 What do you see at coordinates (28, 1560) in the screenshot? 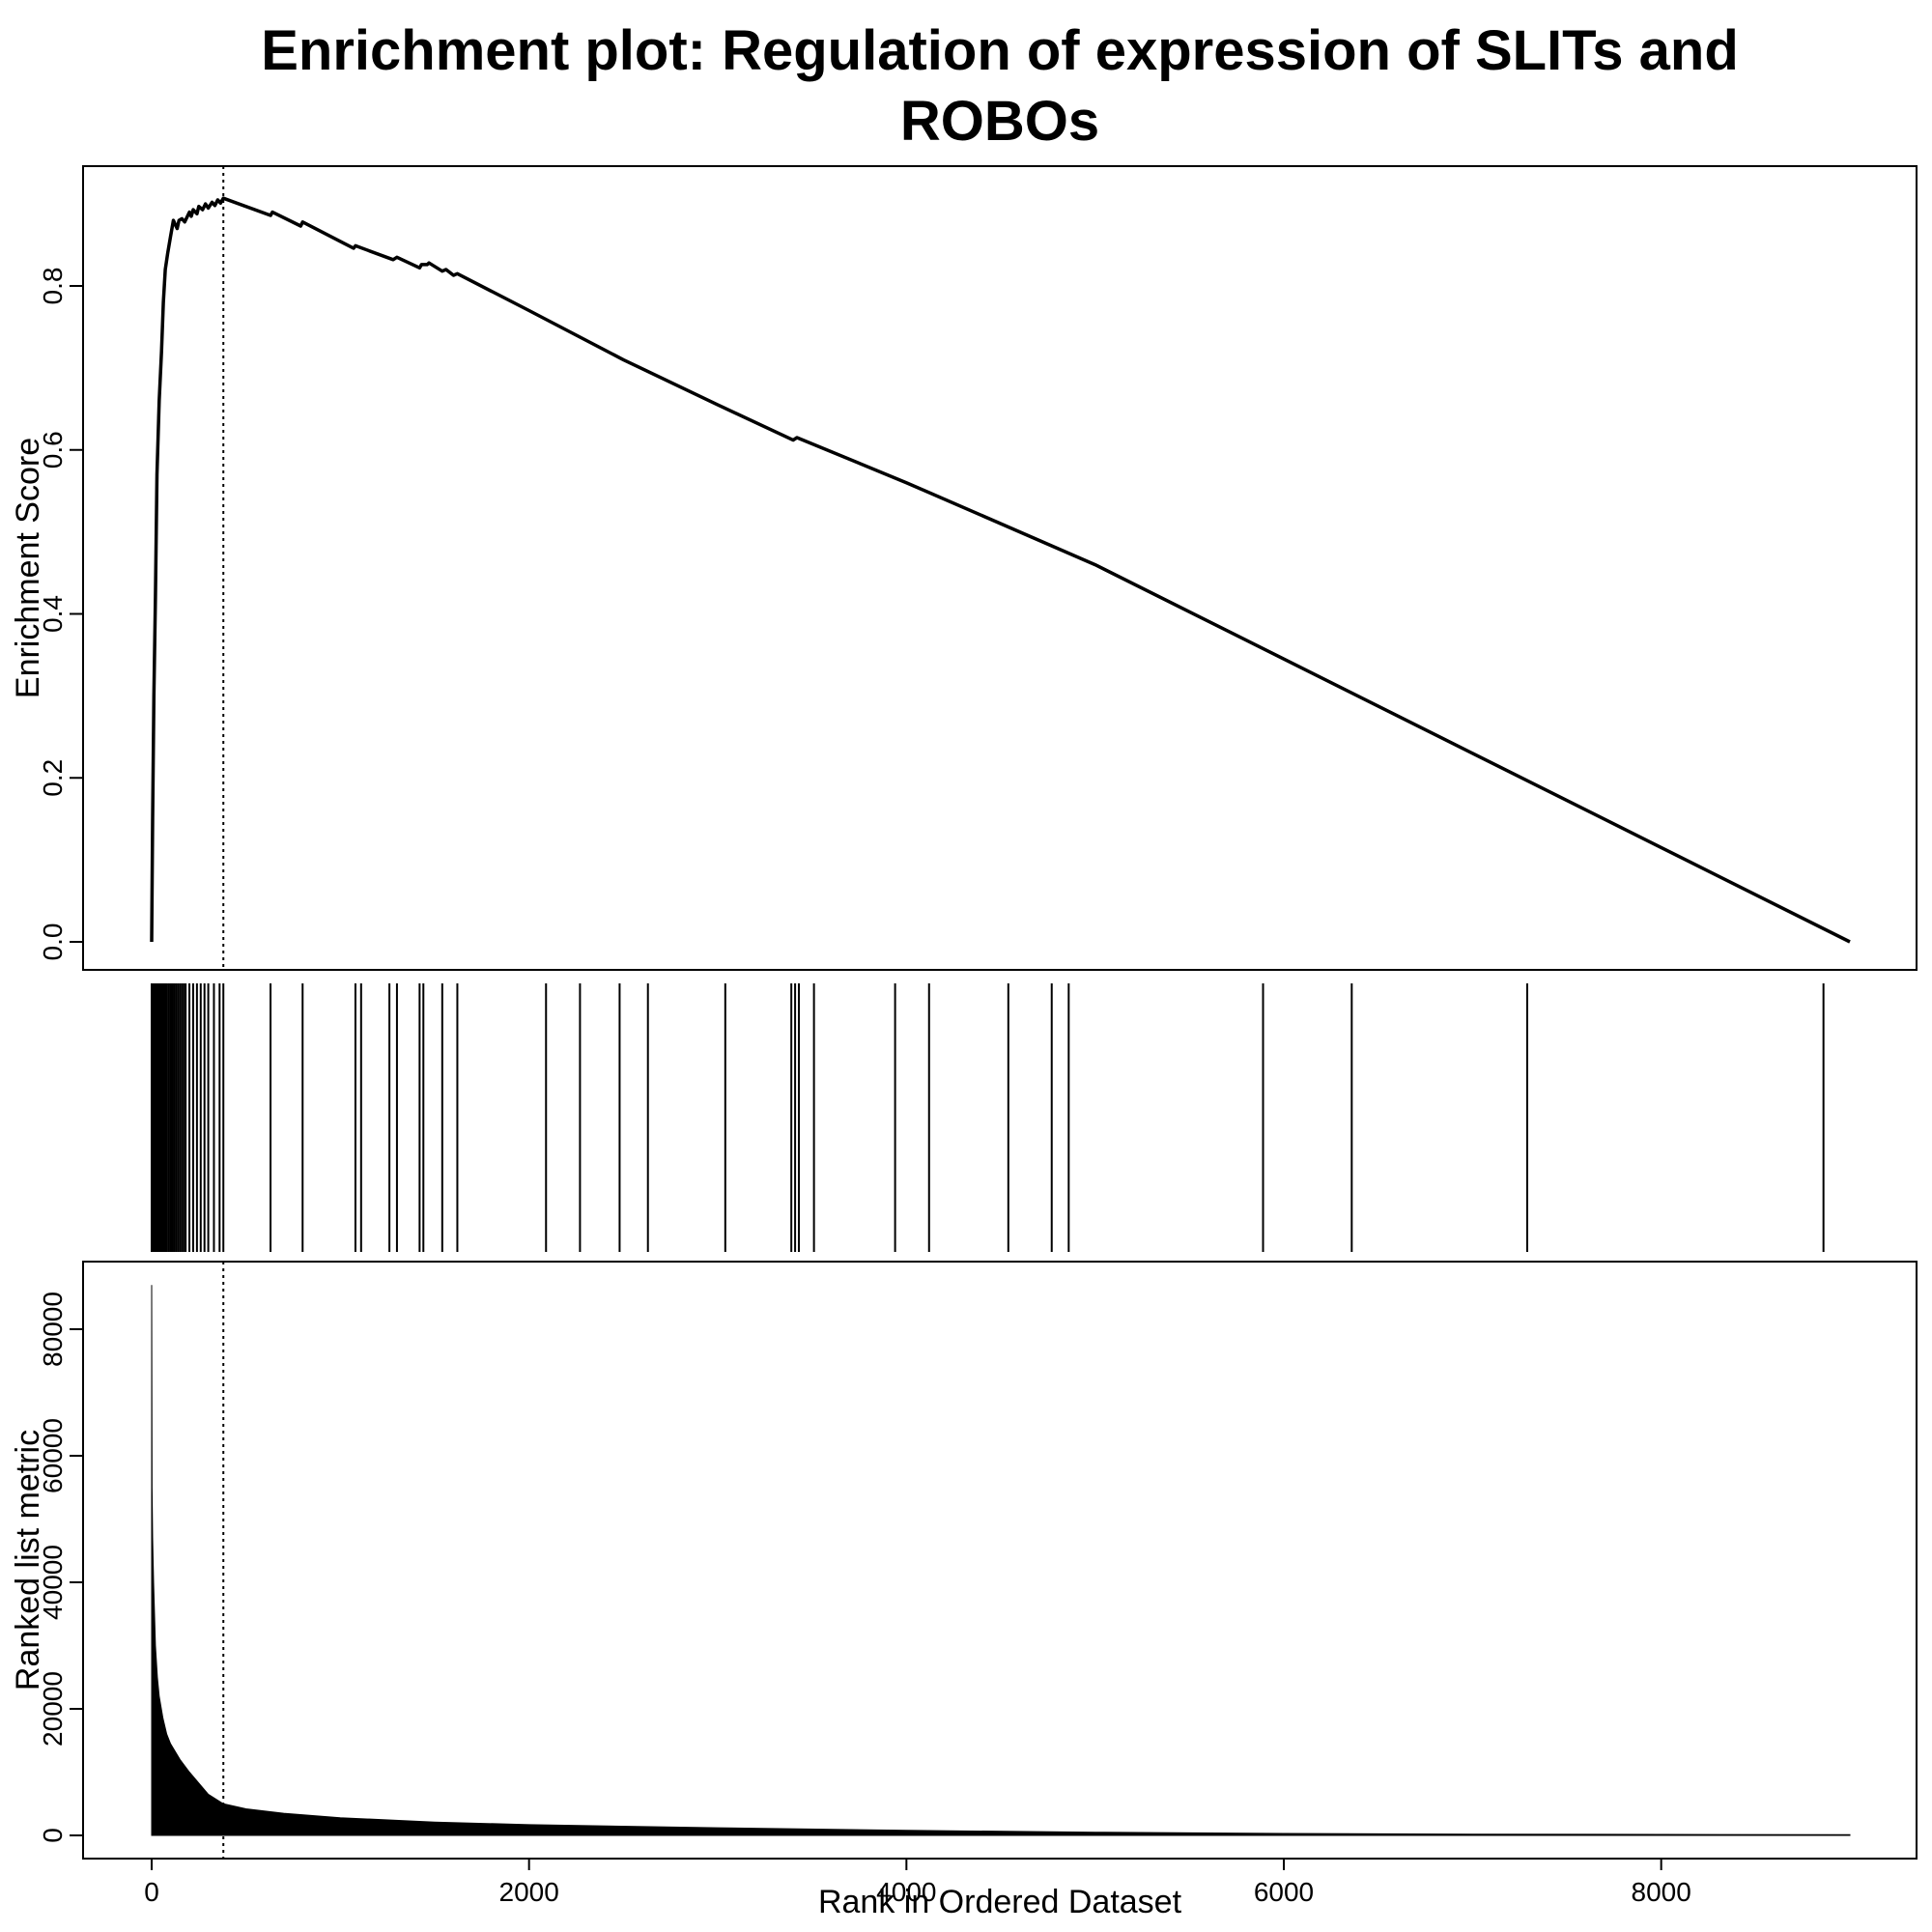
I see `metric-y-axis-label: Ranked list metric` at bounding box center [28, 1560].